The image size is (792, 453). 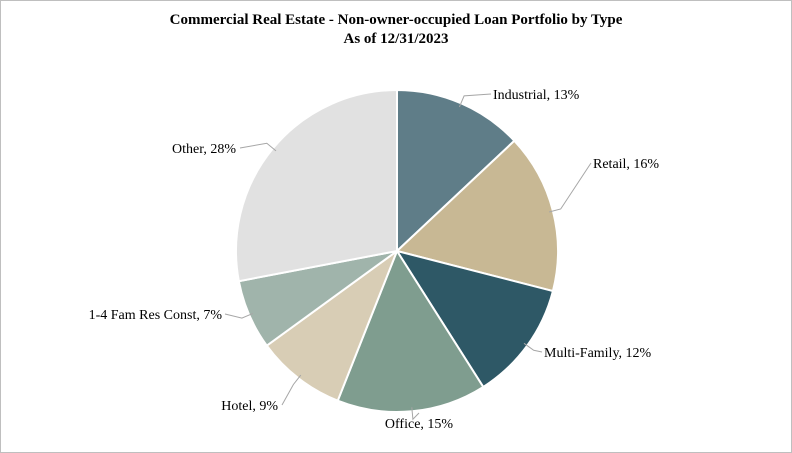 What do you see at coordinates (570, 187) in the screenshot?
I see `leader-line-retail` at bounding box center [570, 187].